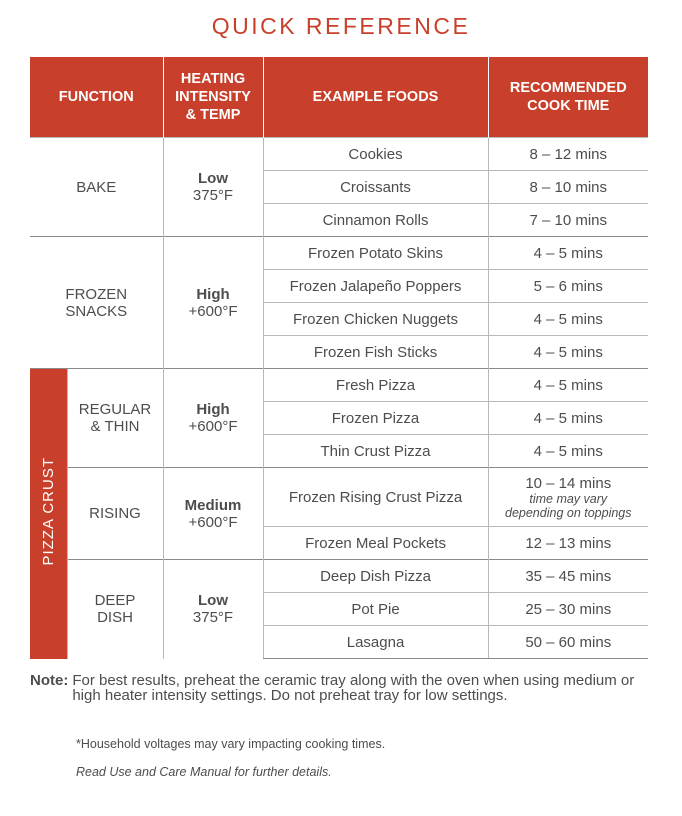 This screenshot has height=816, width=682. I want to click on cook-time: 50 – 60 mins, so click(568, 642).